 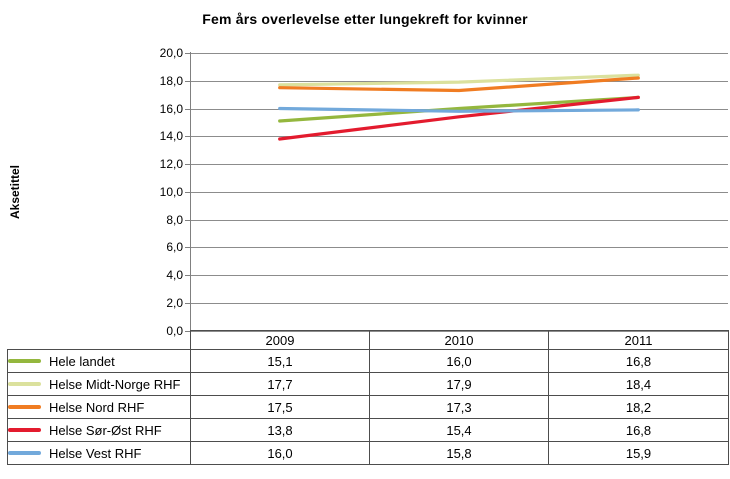 I want to click on value-cell: 15,4, so click(x=459, y=430).